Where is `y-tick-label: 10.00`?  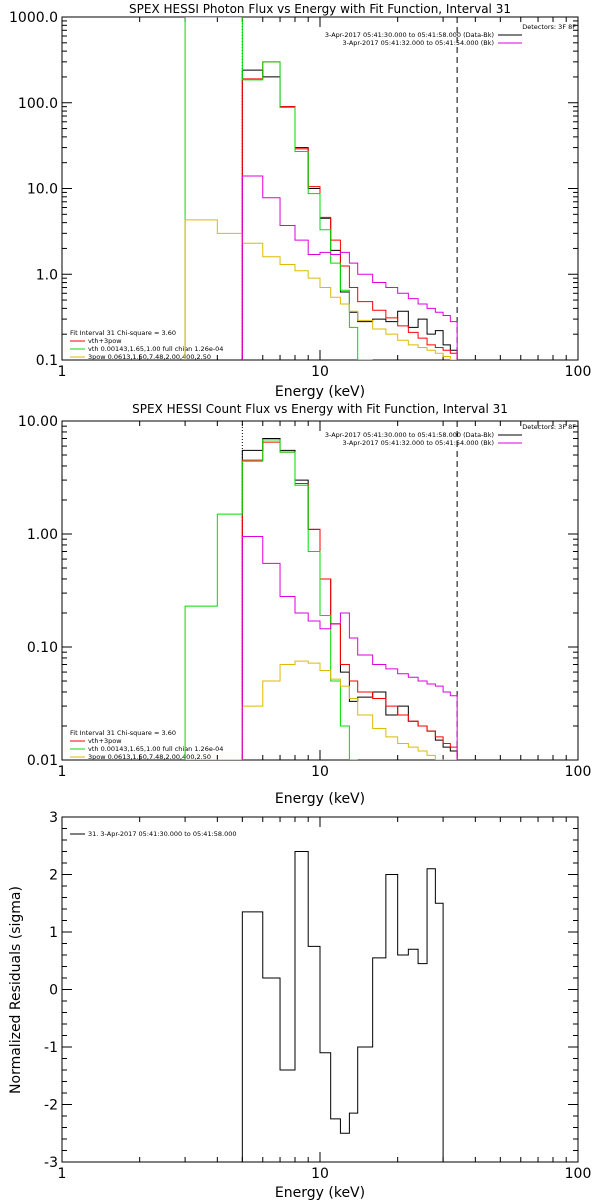 y-tick-label: 10.00 is located at coordinates (38, 422).